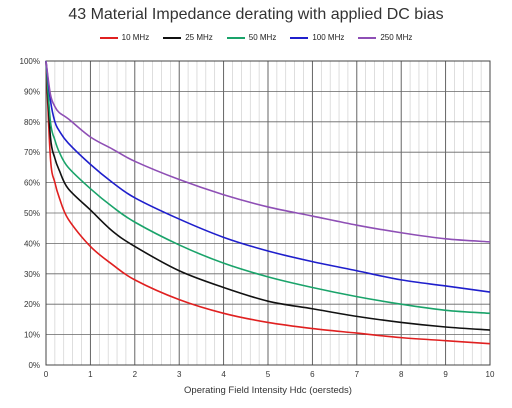 The width and height of the screenshot is (512, 408). What do you see at coordinates (445, 374) in the screenshot?
I see `x-tick-label: 9` at bounding box center [445, 374].